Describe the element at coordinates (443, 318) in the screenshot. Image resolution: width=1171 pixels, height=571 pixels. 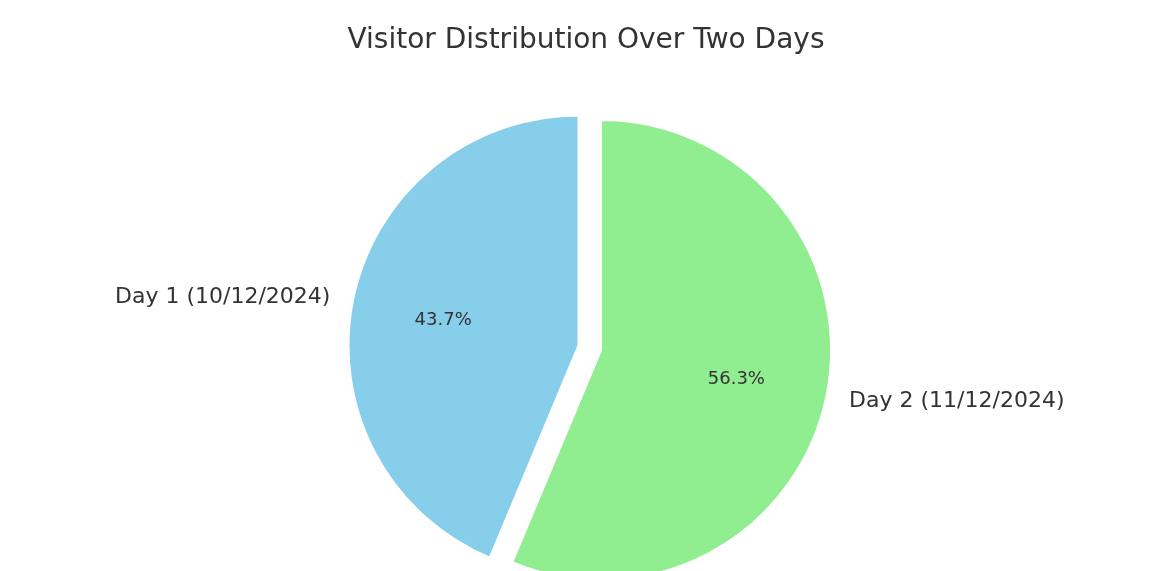
I see `data-label: 43.7%` at that location.